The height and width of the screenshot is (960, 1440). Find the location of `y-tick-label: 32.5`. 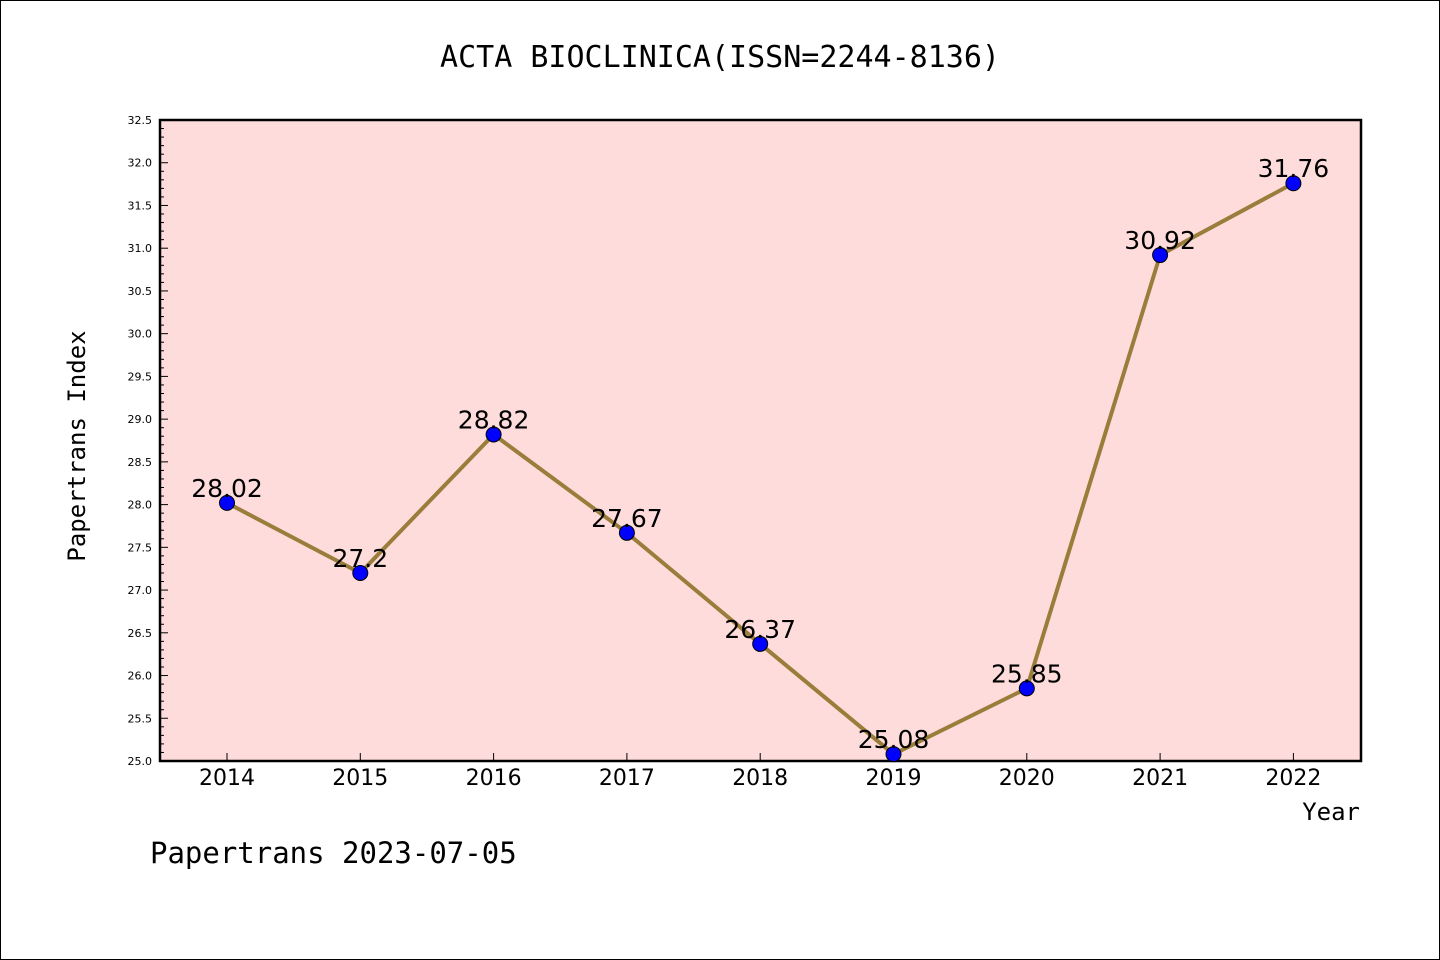

y-tick-label: 32.5 is located at coordinates (140, 120).